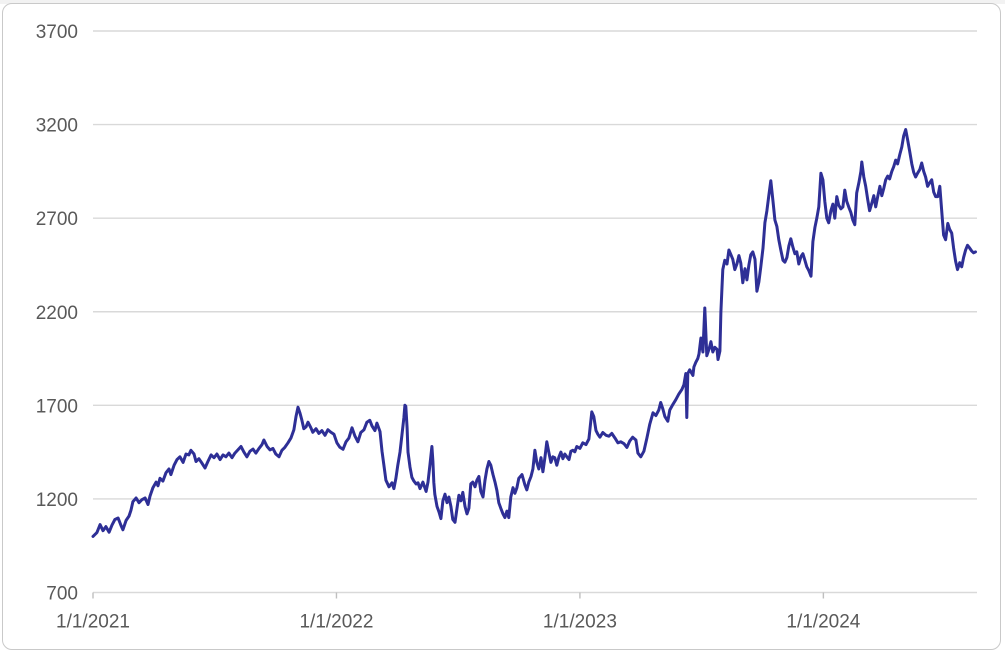 This screenshot has width=1005, height=654. I want to click on page-top-strip, so click(502, 2).